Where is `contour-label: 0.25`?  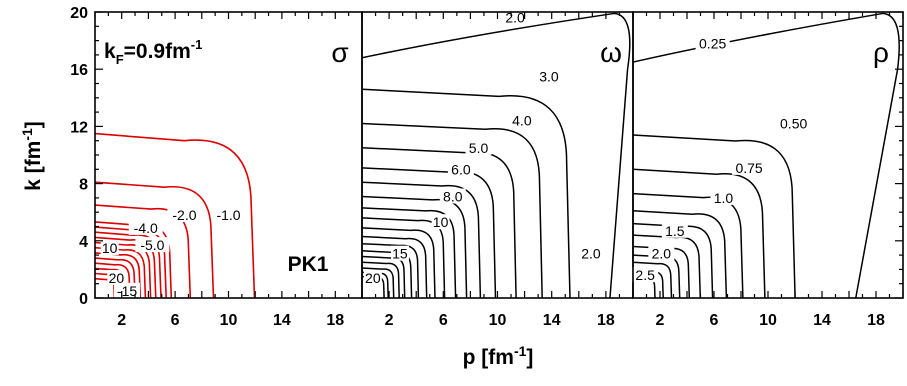
contour-label: 0.25 is located at coordinates (712, 43).